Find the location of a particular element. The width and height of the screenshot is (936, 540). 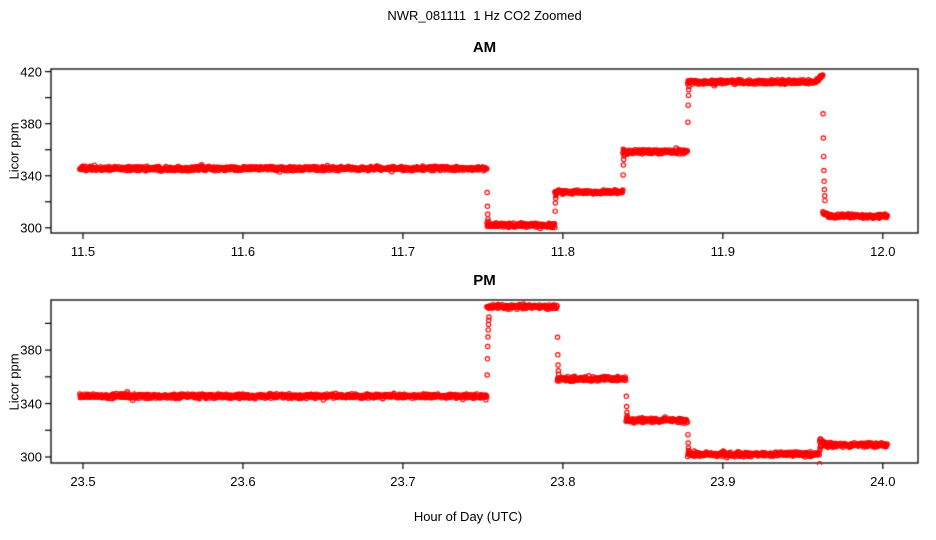

x-tick-label: 11.7 is located at coordinates (403, 251).